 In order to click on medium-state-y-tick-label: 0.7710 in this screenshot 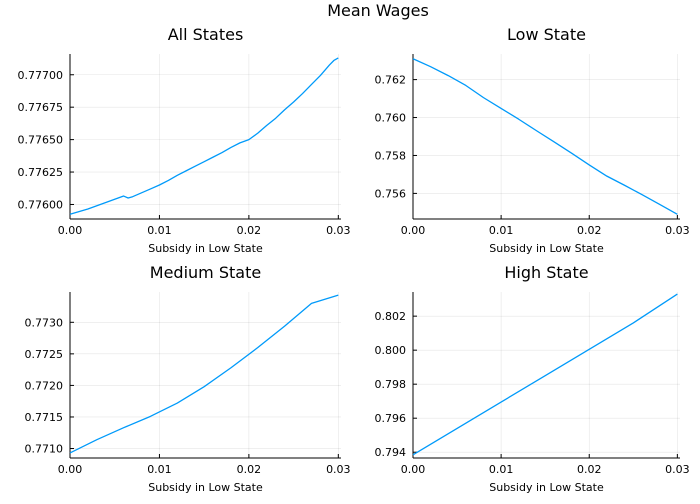, I will do `click(44, 449)`.